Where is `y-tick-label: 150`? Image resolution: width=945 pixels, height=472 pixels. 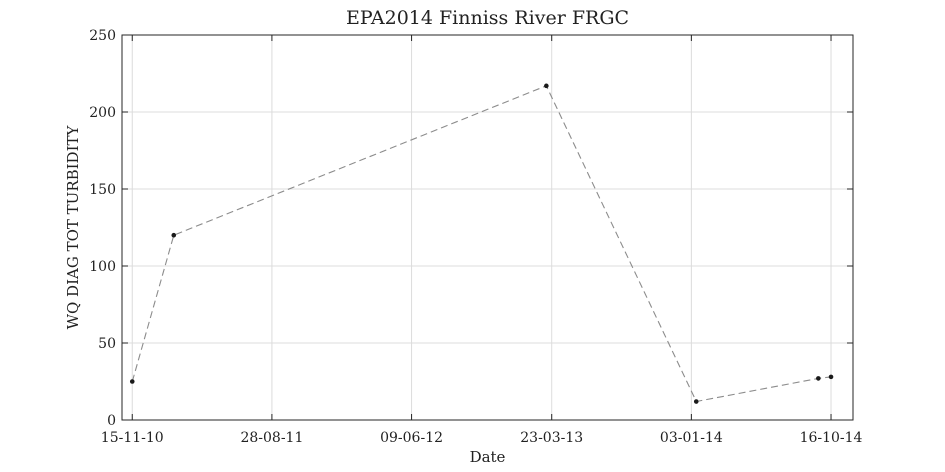
y-tick-label: 150 is located at coordinates (102, 190).